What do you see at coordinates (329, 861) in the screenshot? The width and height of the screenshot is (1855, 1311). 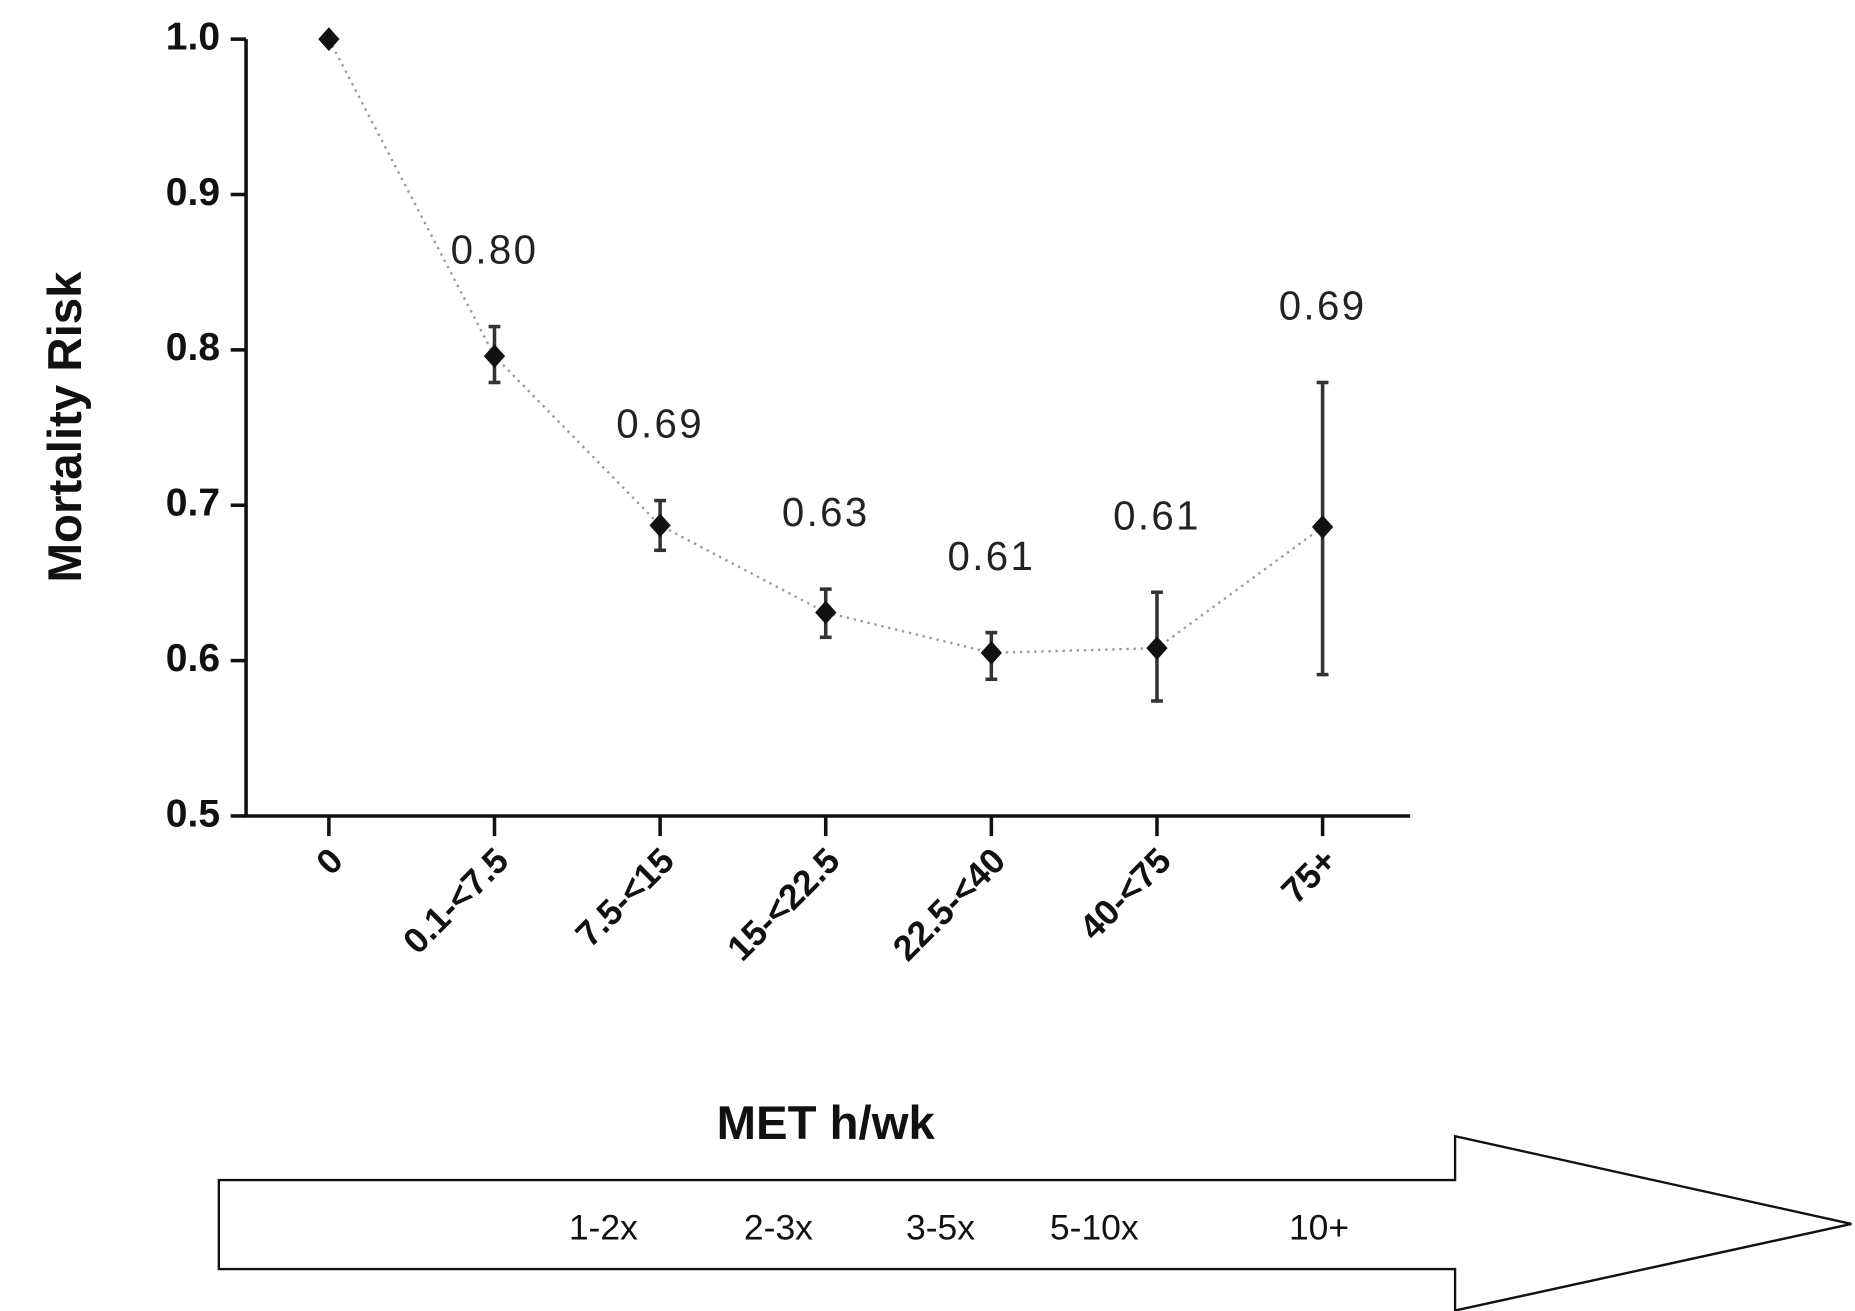 I see `x-tick-label: 0` at bounding box center [329, 861].